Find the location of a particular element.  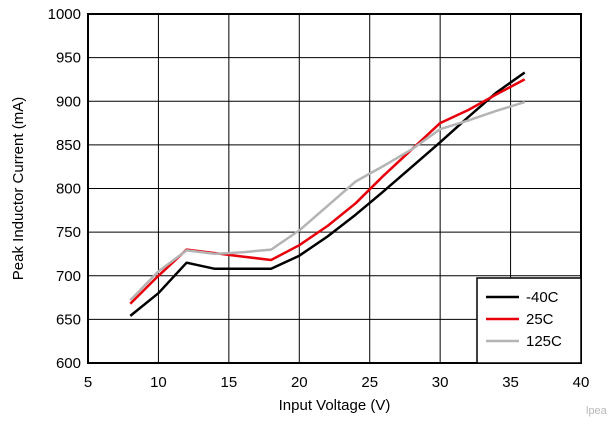

legend: -40C 25C 125C is located at coordinates (529, 320).